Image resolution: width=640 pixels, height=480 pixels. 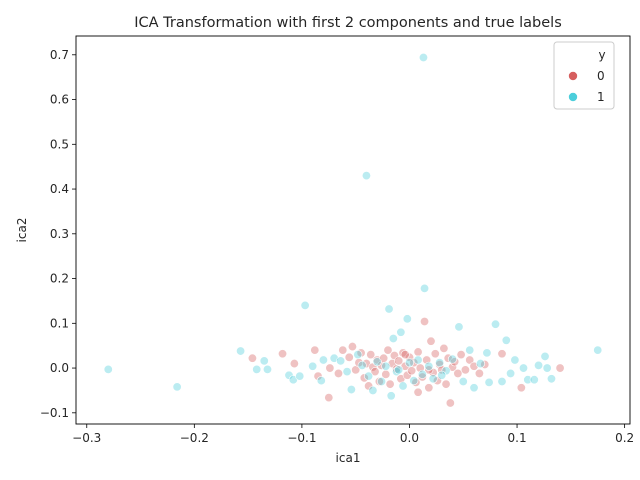 What do you see at coordinates (59, 368) in the screenshot?
I see `y-tick-label: 0.0` at bounding box center [59, 368].